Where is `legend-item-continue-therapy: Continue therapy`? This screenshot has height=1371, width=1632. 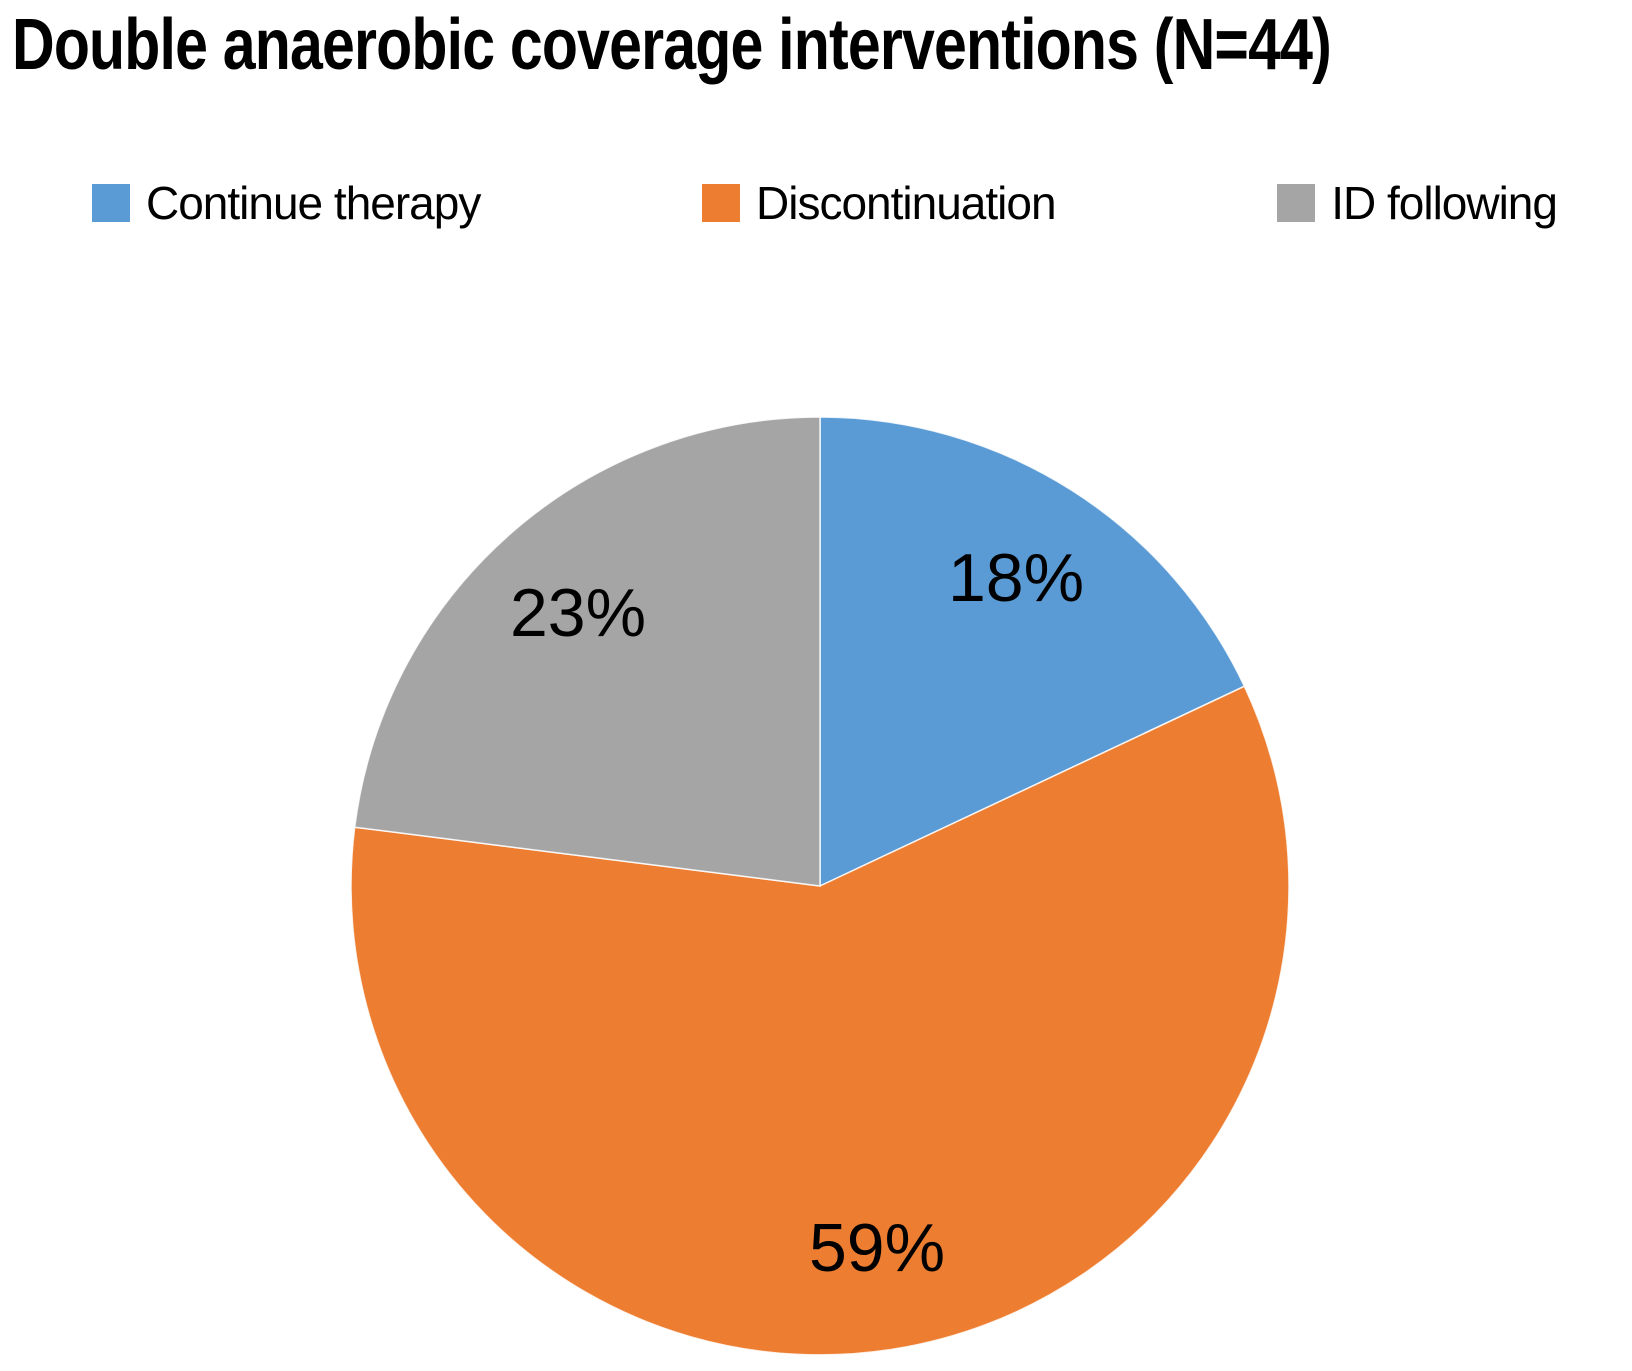
legend-item-continue-therapy: Continue therapy is located at coordinates (286, 203).